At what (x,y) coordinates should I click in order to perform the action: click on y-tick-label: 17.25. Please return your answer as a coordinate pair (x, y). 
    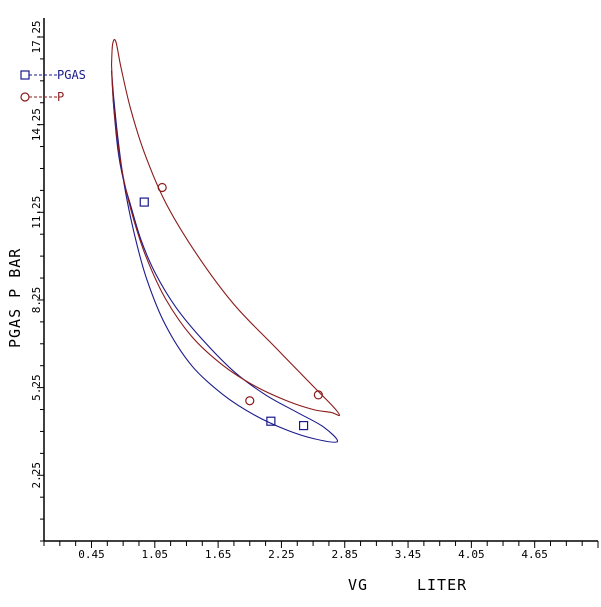
    Looking at the image, I should click on (36, 36).